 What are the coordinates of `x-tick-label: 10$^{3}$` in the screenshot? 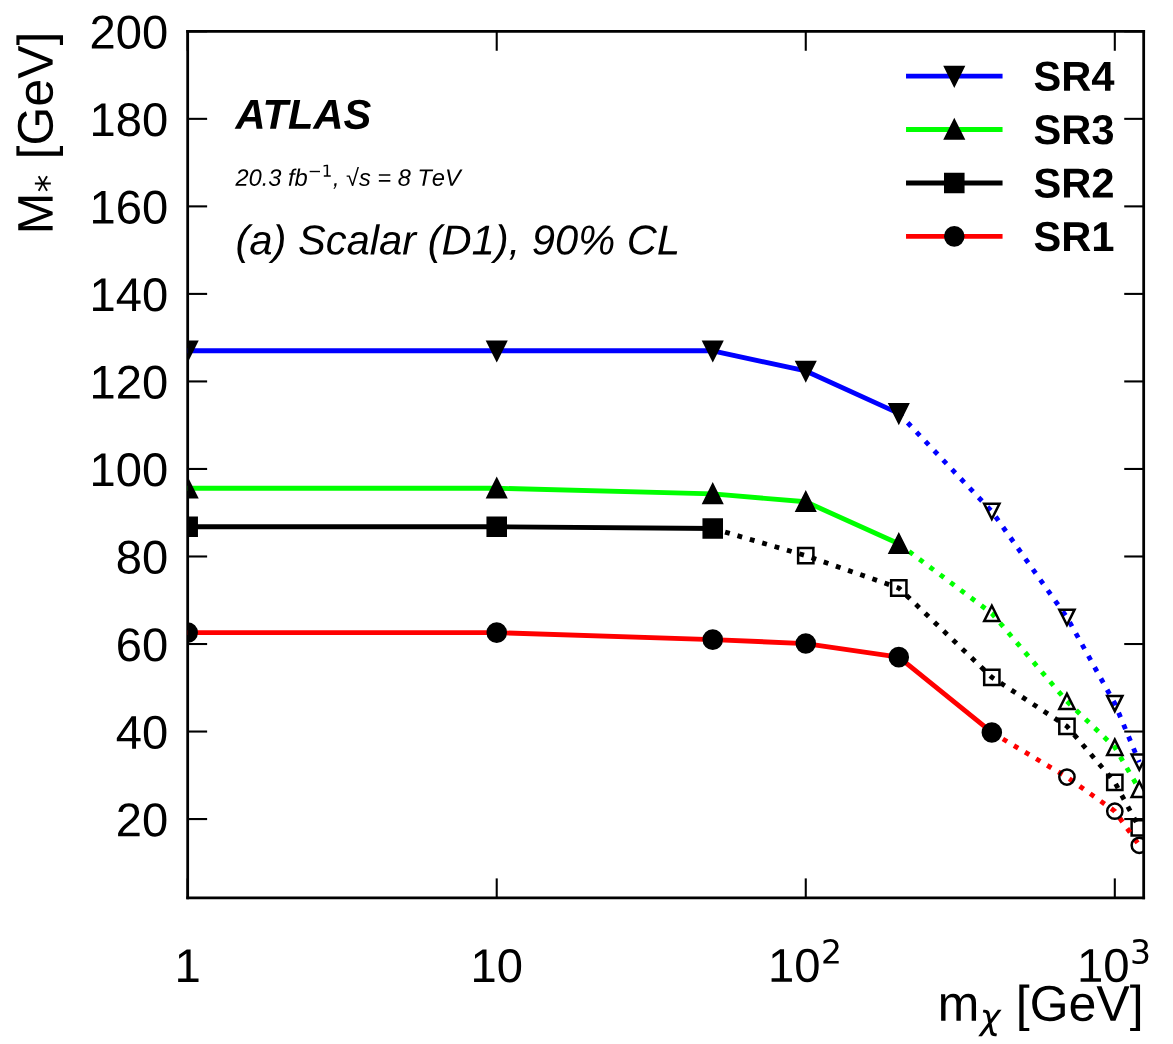 It's located at (1114, 961).